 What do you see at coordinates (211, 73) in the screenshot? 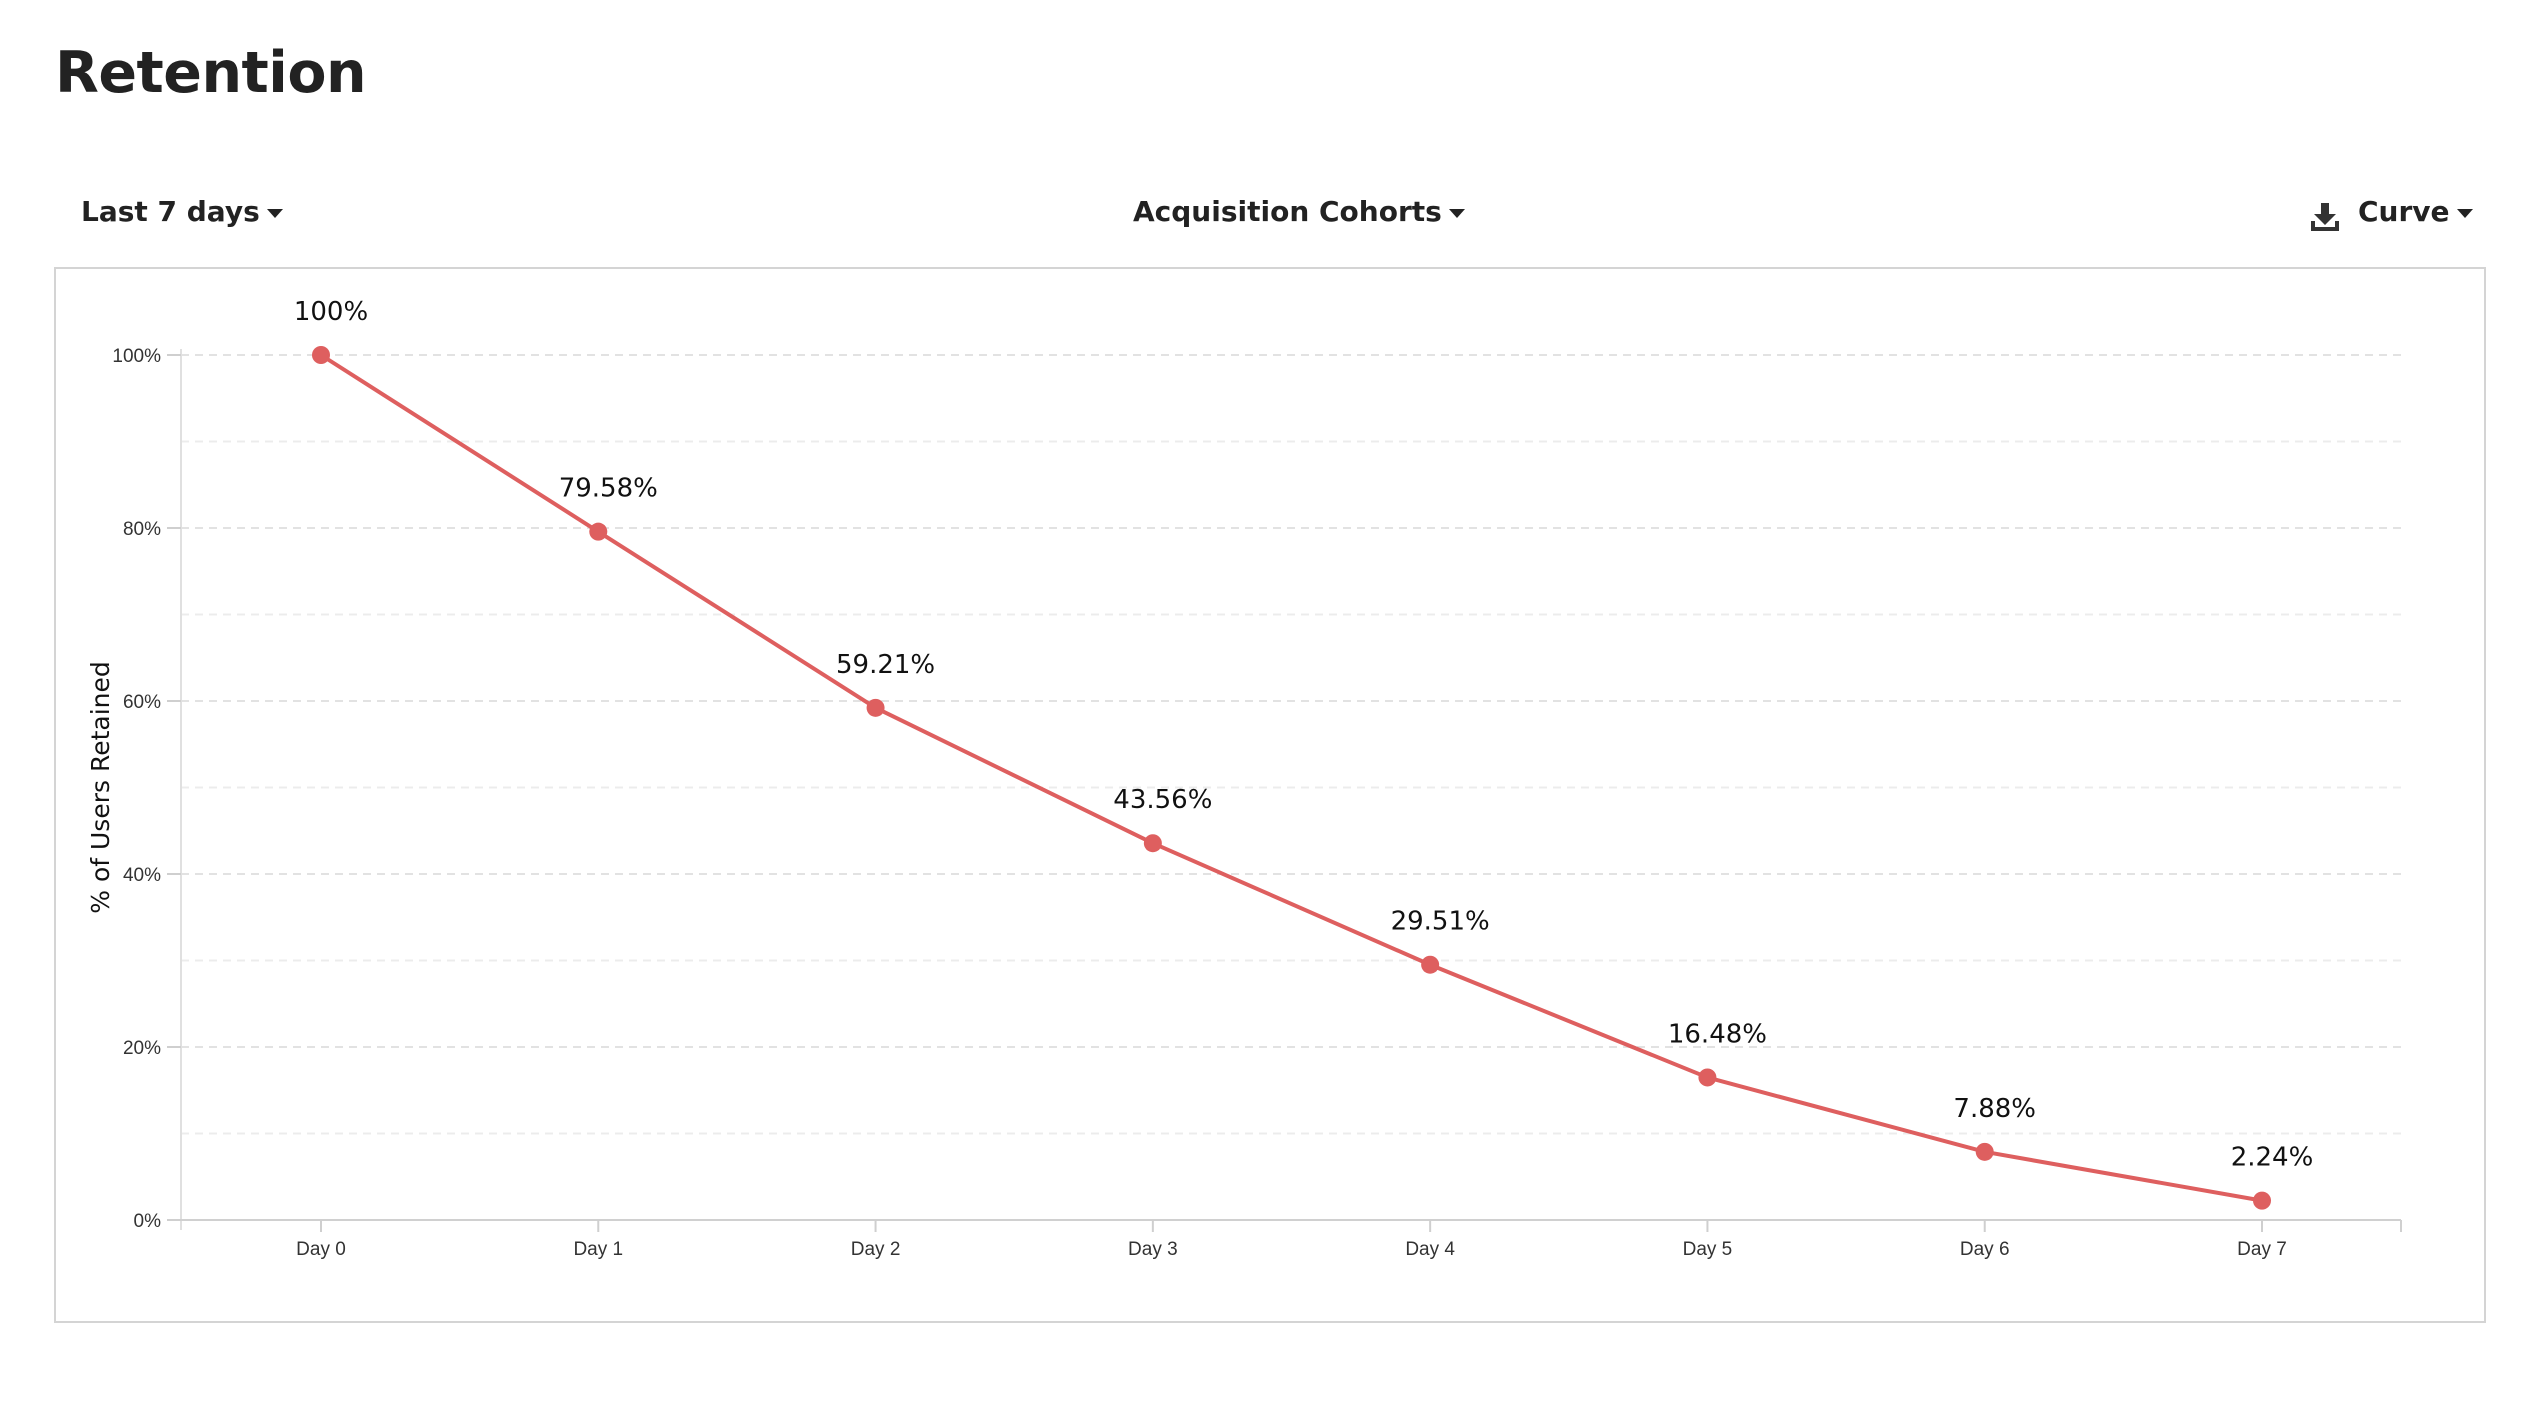
I see `page-title: Retention` at bounding box center [211, 73].